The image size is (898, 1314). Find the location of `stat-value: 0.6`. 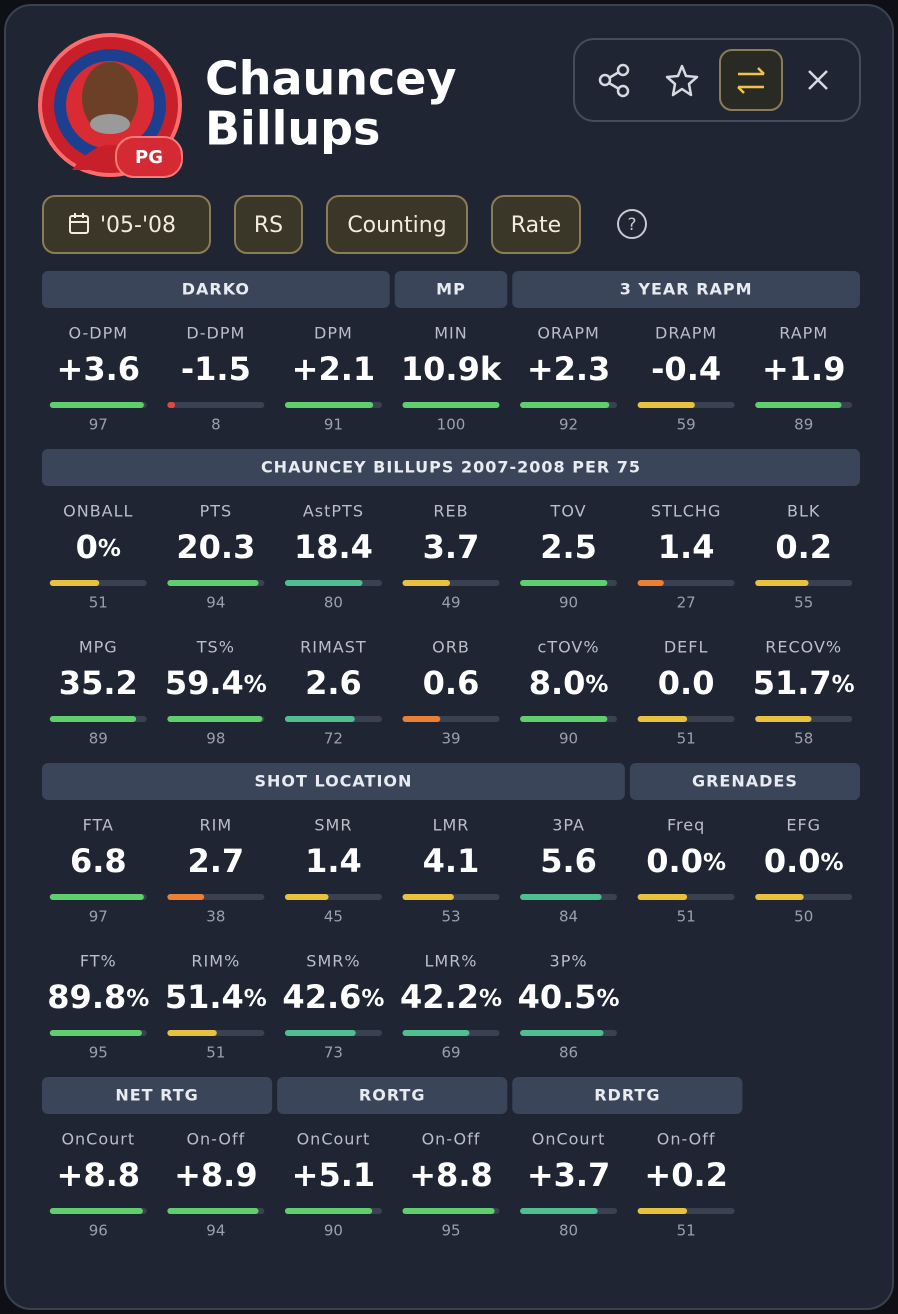

stat-value: 0.6 is located at coordinates (451, 683).